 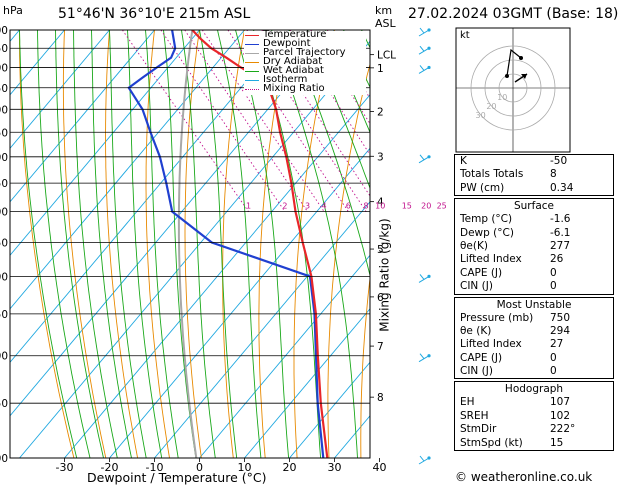 I want to click on surface-value: -1.6, so click(x=560, y=219).